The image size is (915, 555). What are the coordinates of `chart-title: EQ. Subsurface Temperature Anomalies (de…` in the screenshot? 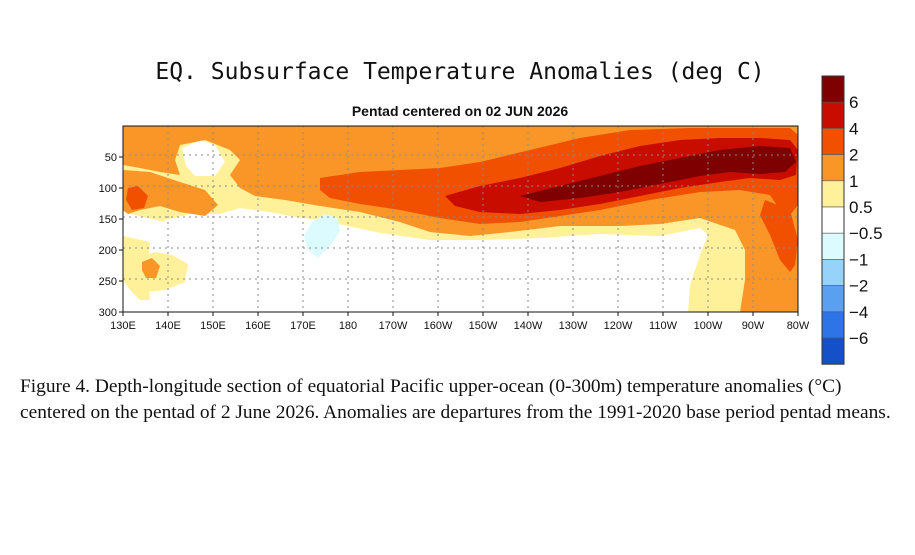 It's located at (459, 72).